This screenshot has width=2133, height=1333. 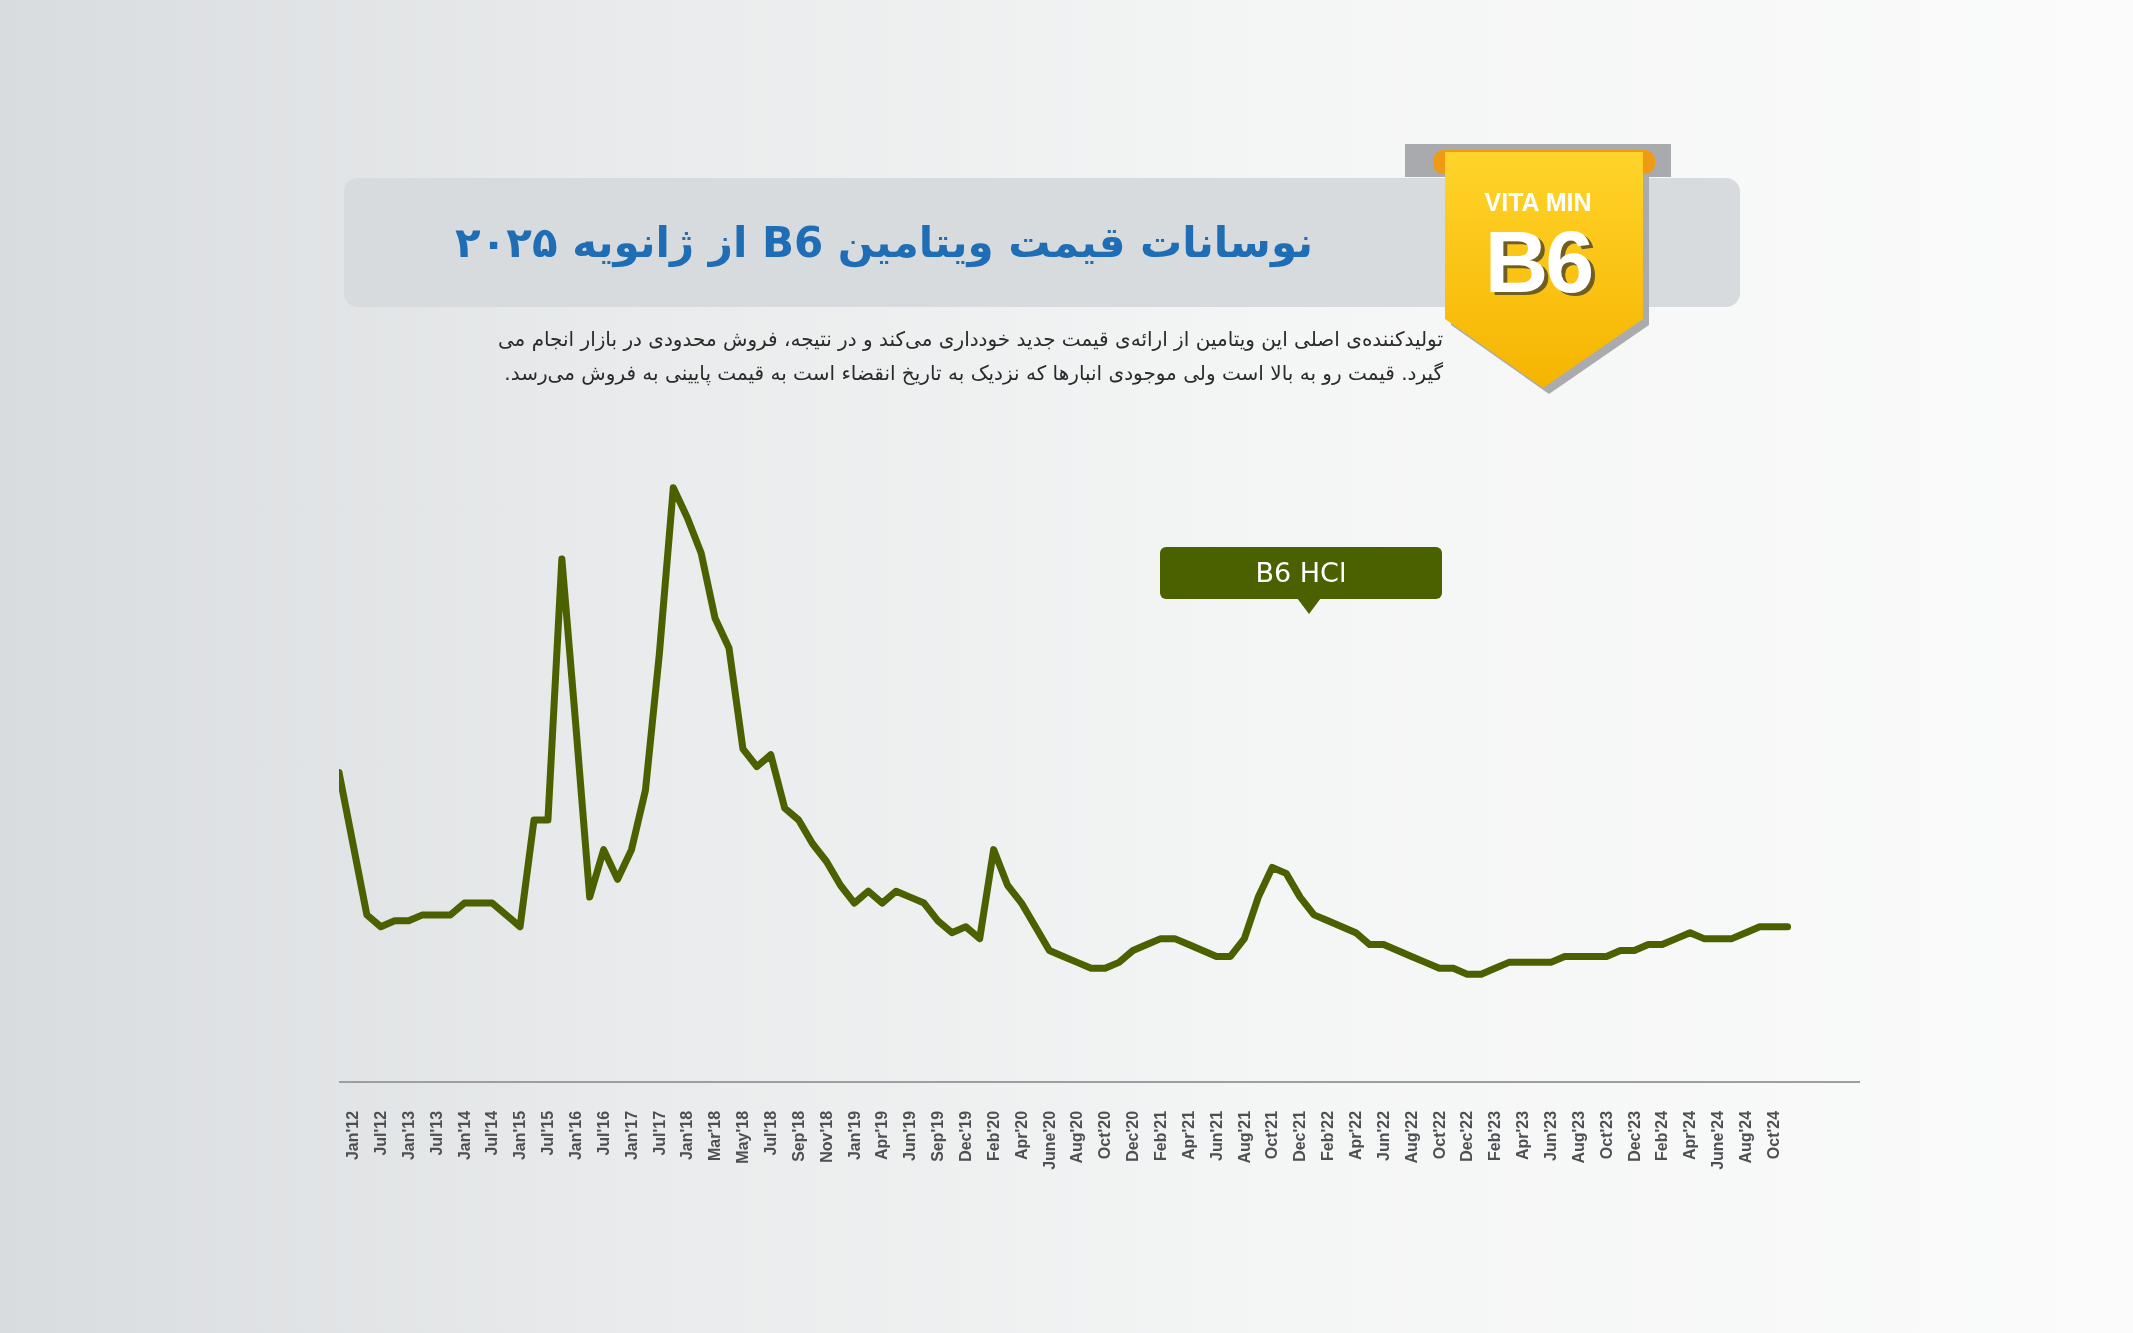 What do you see at coordinates (548, 1133) in the screenshot?
I see `x-tick-label: Jul'15` at bounding box center [548, 1133].